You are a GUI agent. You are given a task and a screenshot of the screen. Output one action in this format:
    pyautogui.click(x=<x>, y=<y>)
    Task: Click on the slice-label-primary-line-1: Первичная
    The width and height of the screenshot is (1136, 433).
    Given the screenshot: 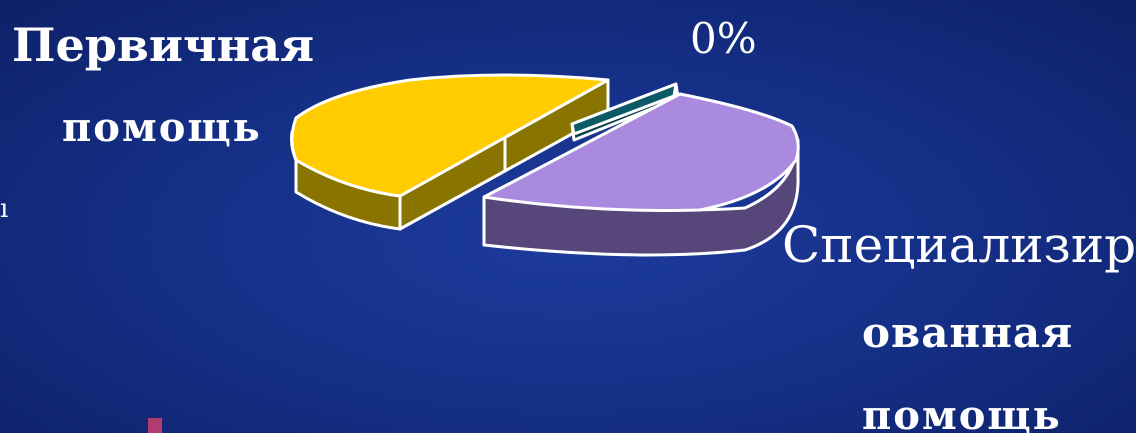 What is the action you would take?
    pyautogui.click(x=163, y=45)
    